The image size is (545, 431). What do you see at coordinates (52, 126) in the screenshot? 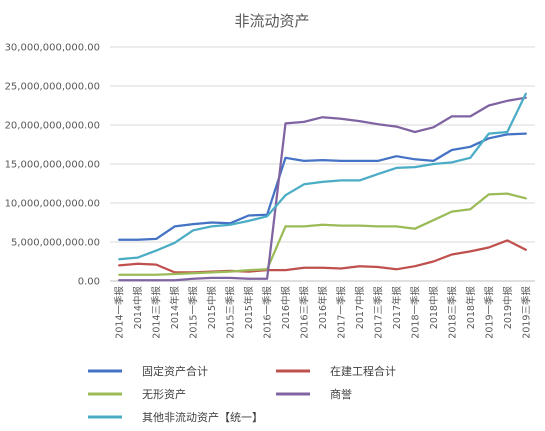
I see `y-tick-label: 20,000,000,000.00` at bounding box center [52, 126].